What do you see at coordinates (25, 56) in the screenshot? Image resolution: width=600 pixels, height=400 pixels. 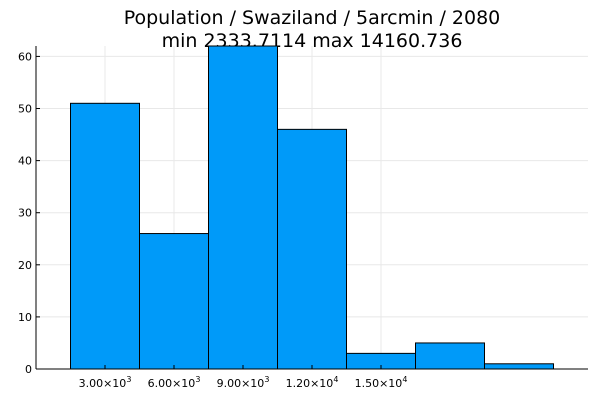 I see `y-tick-label: 60` at bounding box center [25, 56].